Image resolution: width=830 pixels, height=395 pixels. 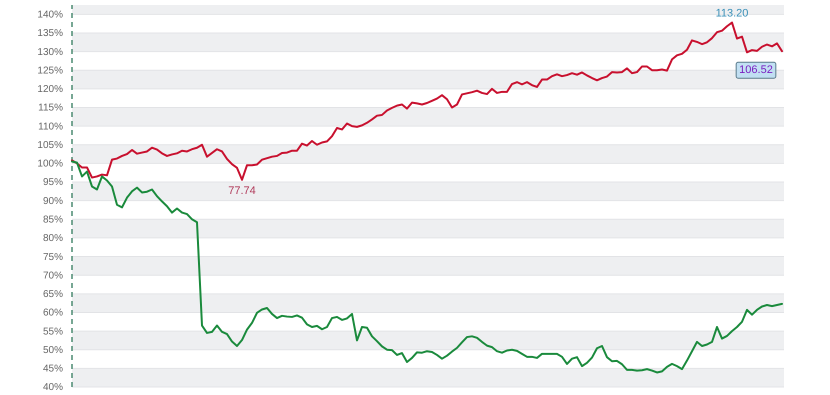 I want to click on y-tick-label: 50%, so click(x=53, y=350).